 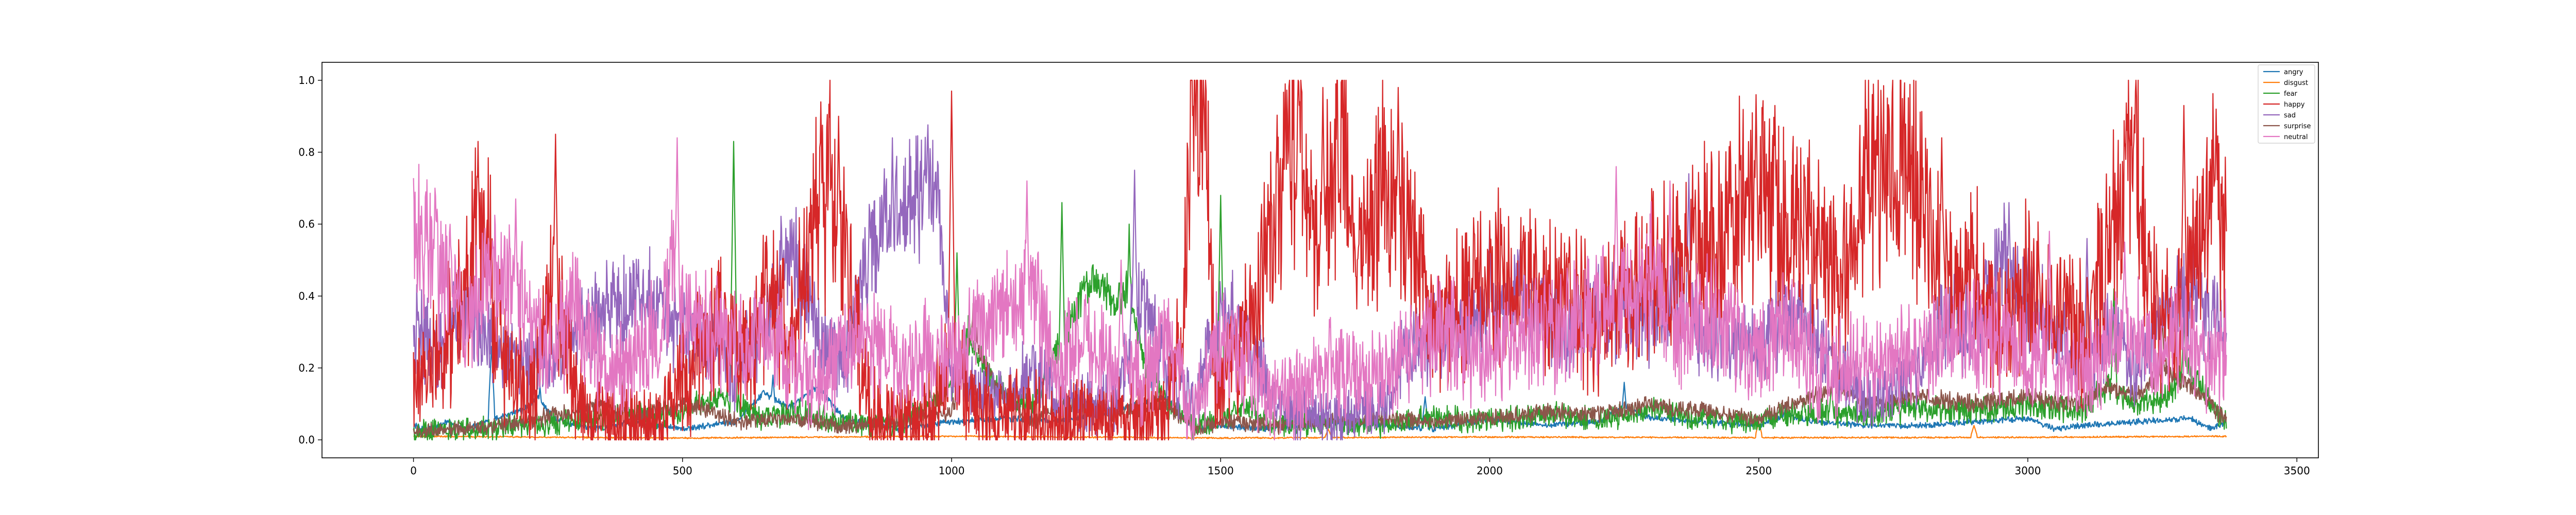 What do you see at coordinates (2297, 127) in the screenshot?
I see `legend-label-surprise: surprise` at bounding box center [2297, 127].